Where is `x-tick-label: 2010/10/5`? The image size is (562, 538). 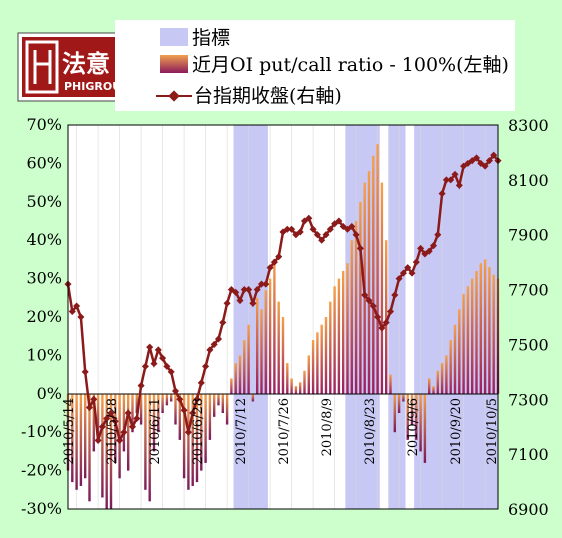 x-tick-label: 2010/10/5 is located at coordinates (492, 431).